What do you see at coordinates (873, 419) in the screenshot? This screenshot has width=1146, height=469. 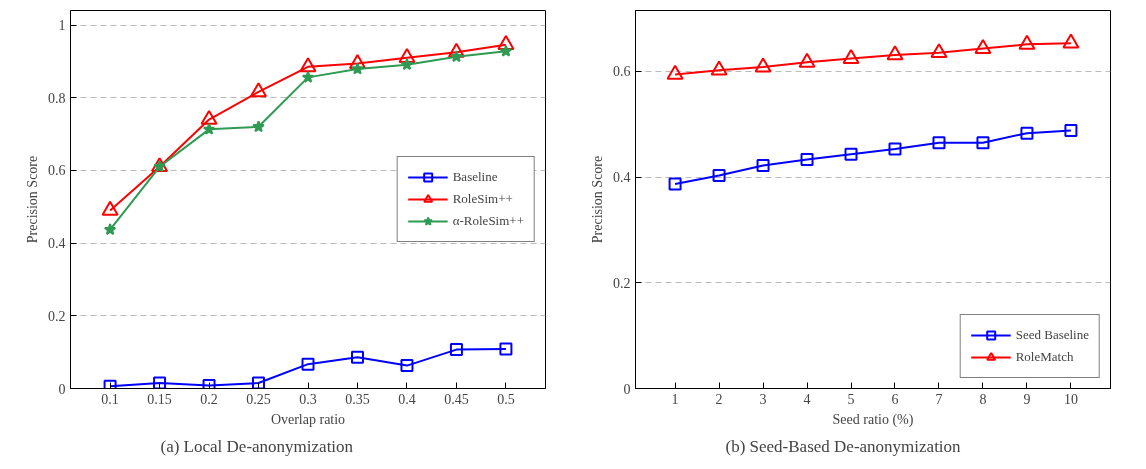 I see `x-axis-title: Seed ratio (%)` at bounding box center [873, 419].